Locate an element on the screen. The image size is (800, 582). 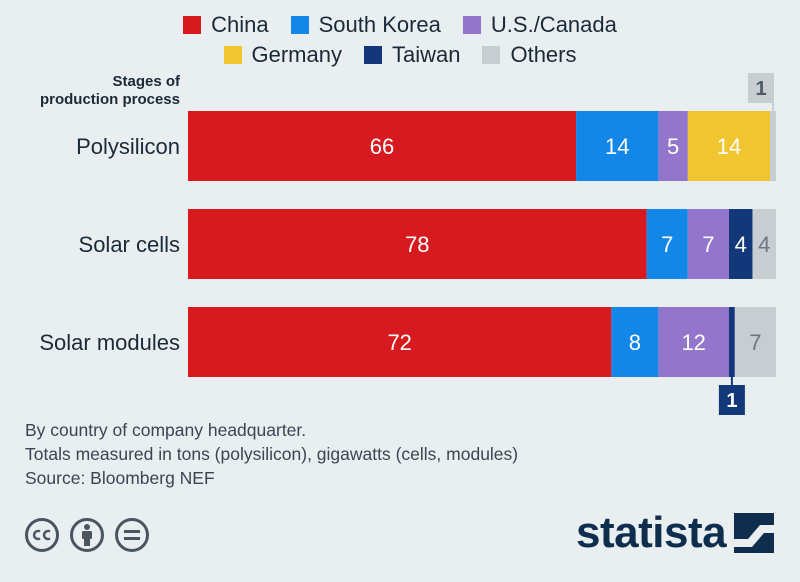
bar-solar-cells-u-s-canada is located at coordinates (708, 244).